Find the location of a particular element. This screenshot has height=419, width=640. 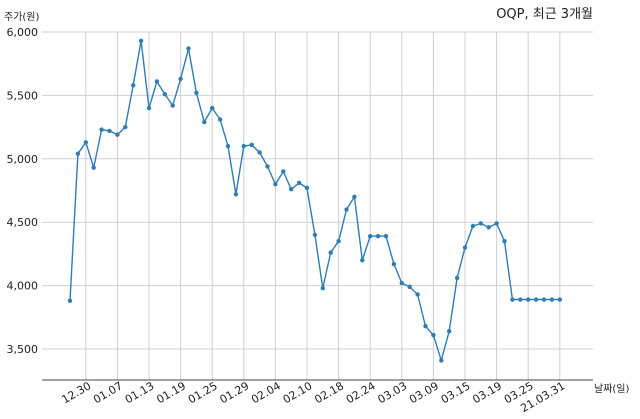

y-axis-title: 주가(원) is located at coordinates (22, 17).